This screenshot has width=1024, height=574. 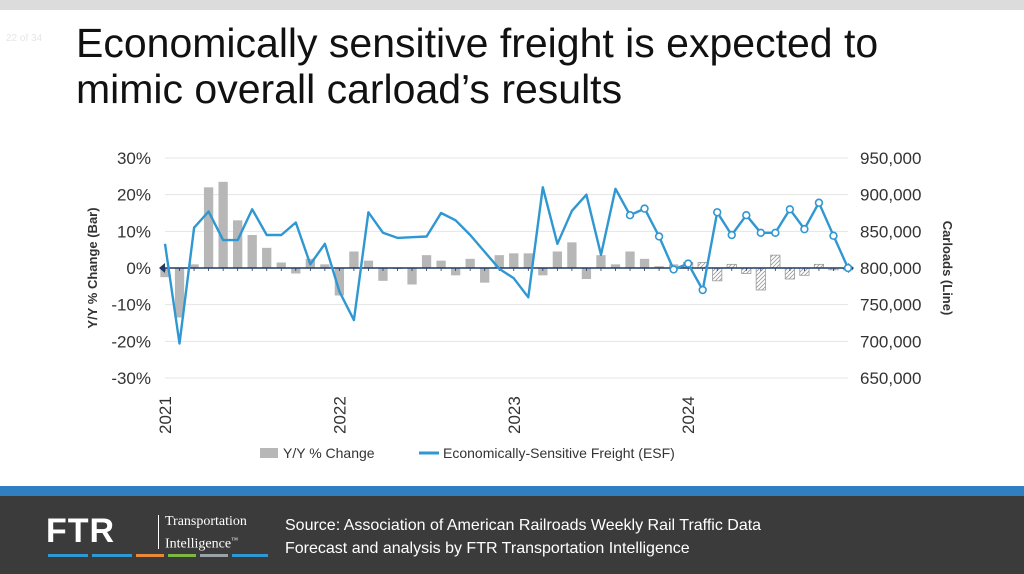 What do you see at coordinates (131, 341) in the screenshot?
I see `y-left-tick-label: -20%` at bounding box center [131, 341].